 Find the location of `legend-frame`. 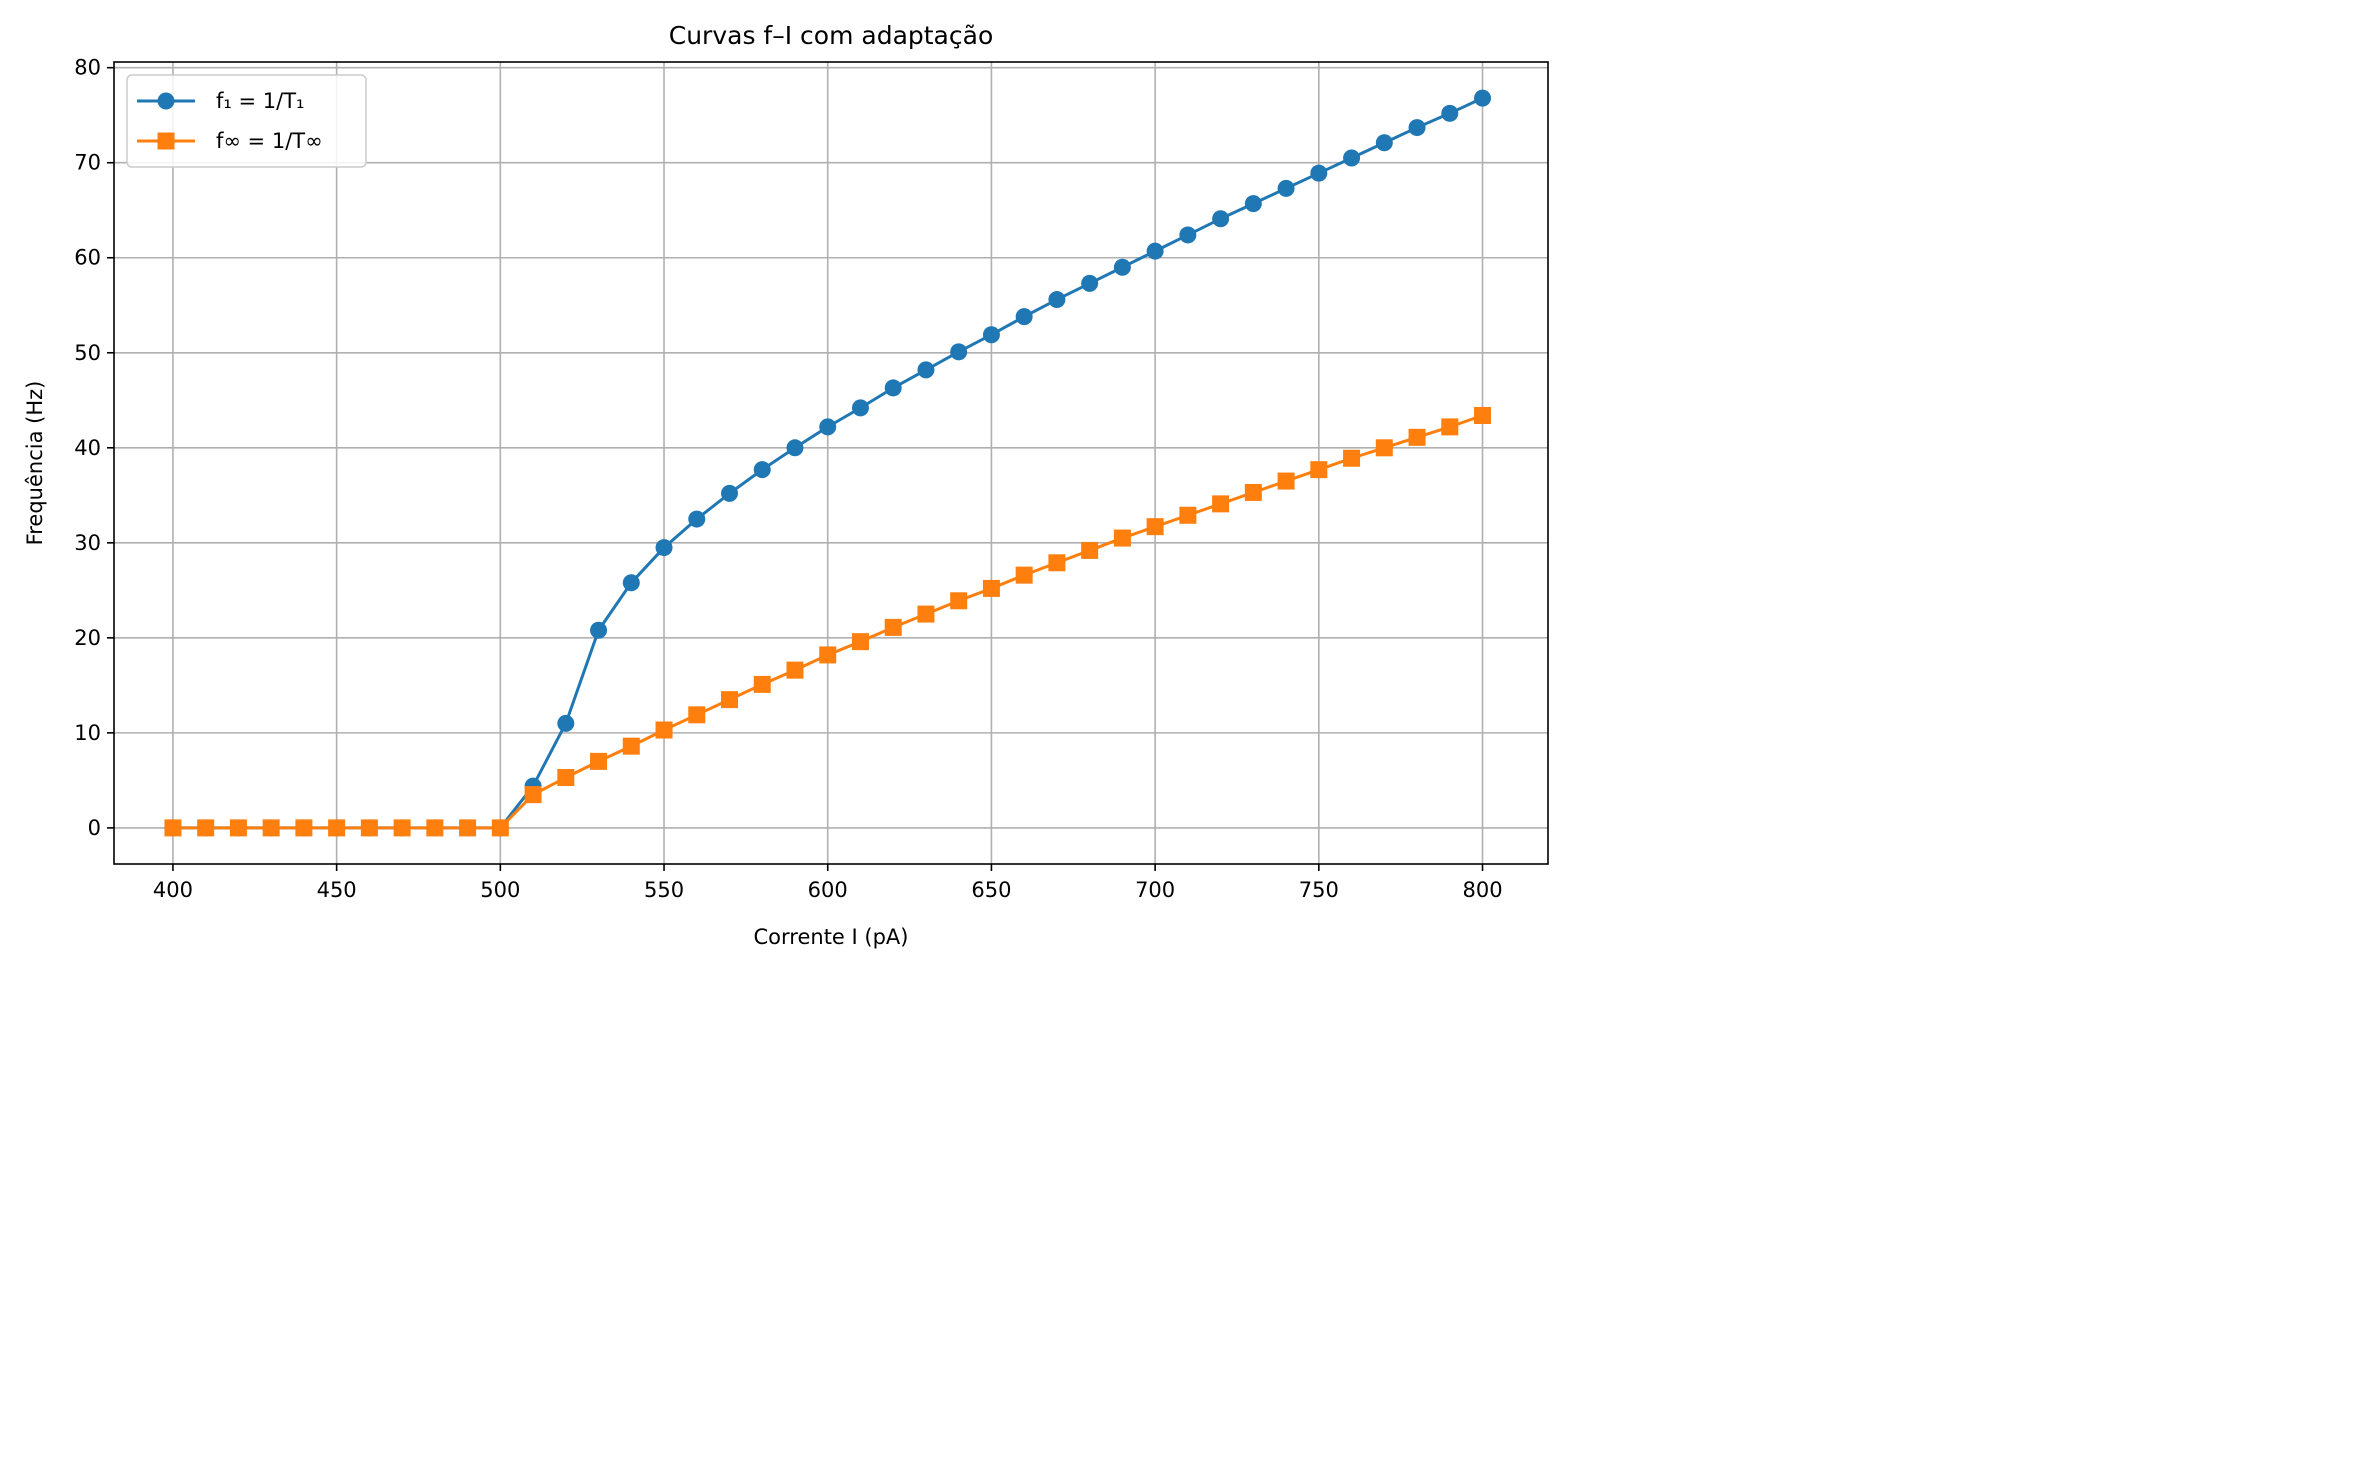

legend-frame is located at coordinates (246, 121).